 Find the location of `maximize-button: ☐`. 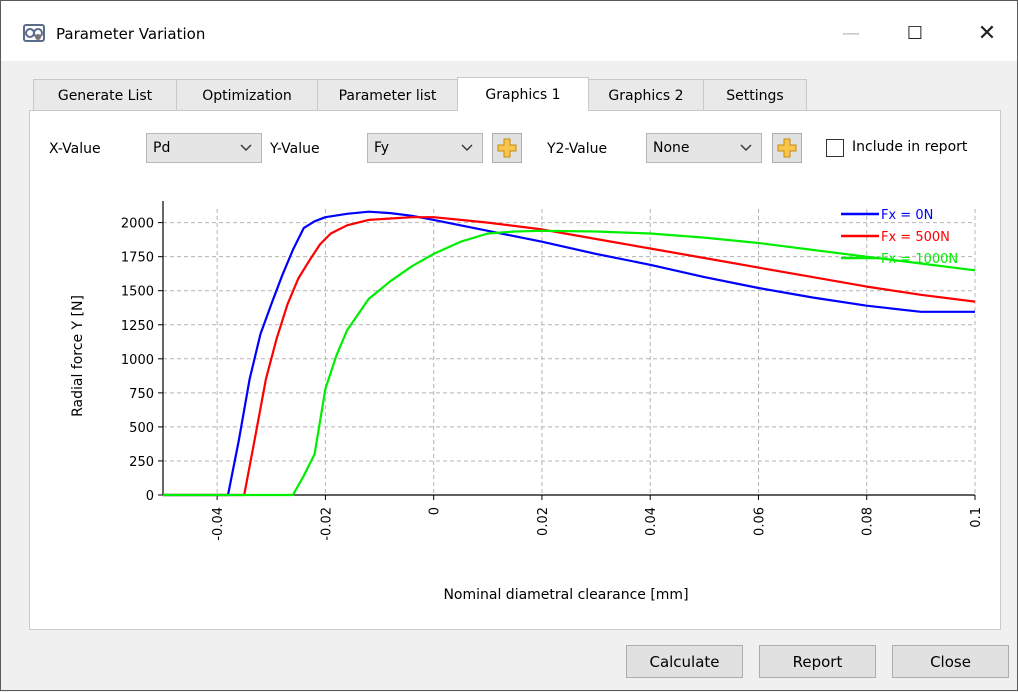

maximize-button: ☐ is located at coordinates (915, 33).